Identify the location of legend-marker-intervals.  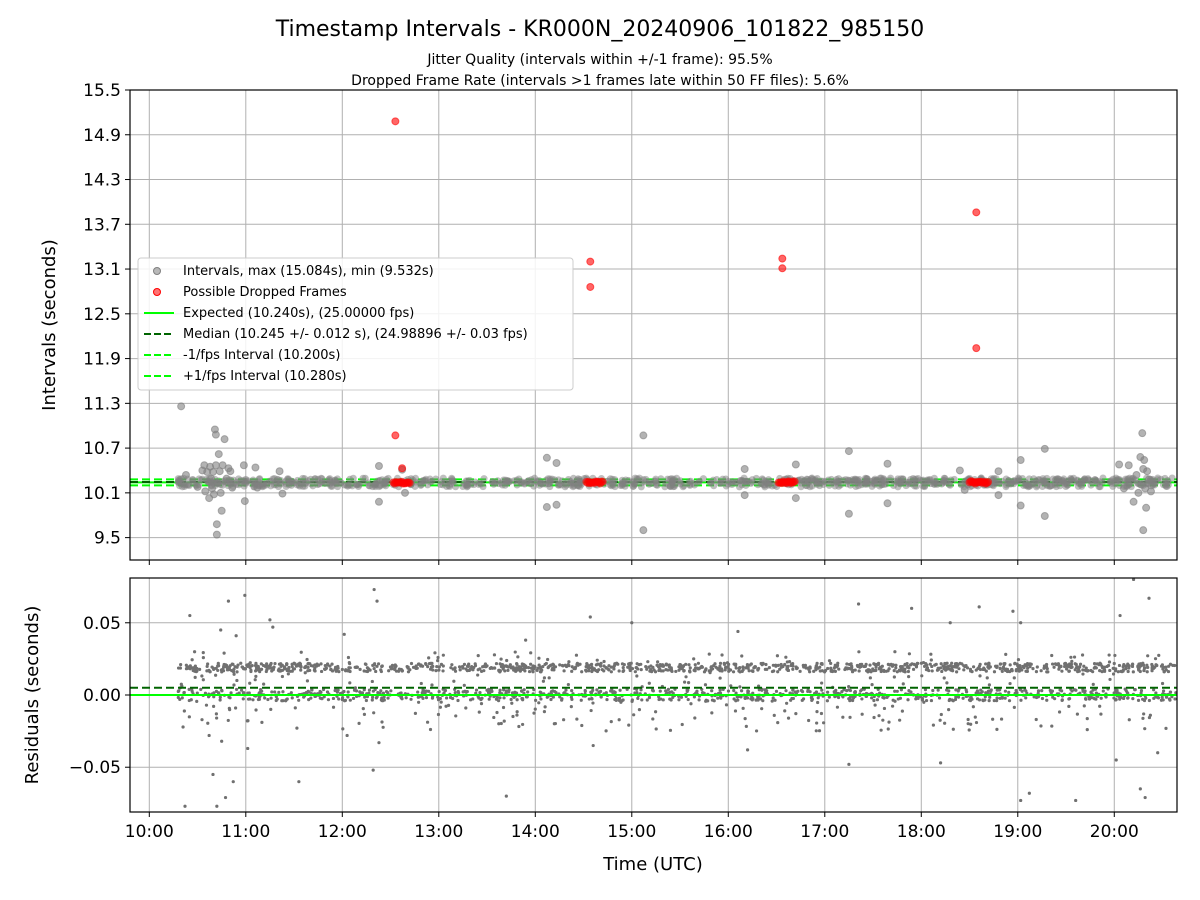
(157, 271).